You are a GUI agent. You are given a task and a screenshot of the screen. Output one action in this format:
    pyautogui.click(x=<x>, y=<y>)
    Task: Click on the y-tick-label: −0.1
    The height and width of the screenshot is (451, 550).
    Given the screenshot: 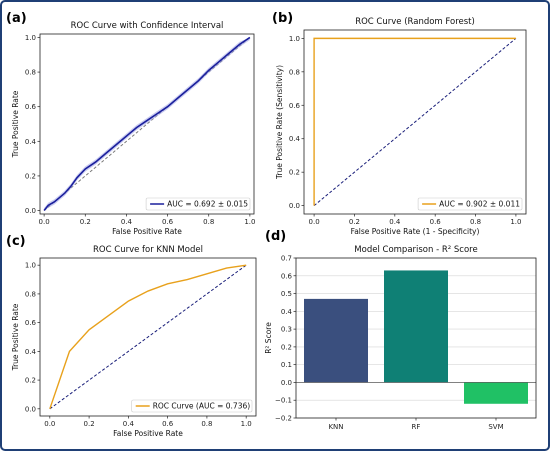 What is the action you would take?
    pyautogui.click(x=283, y=401)
    